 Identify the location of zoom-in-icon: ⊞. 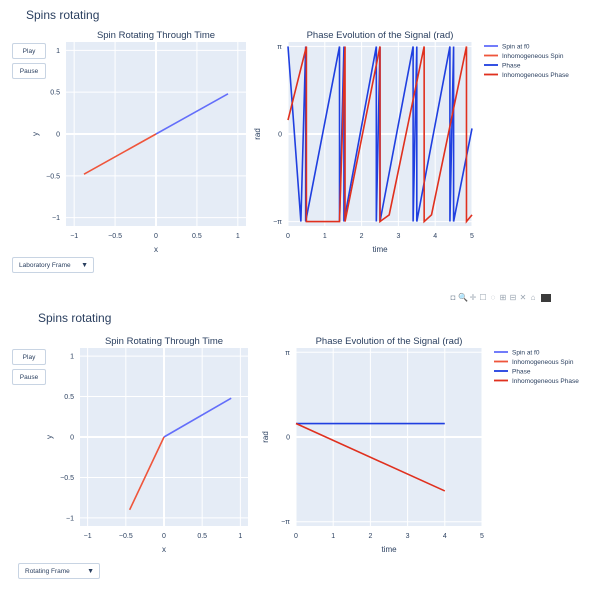
(503, 297).